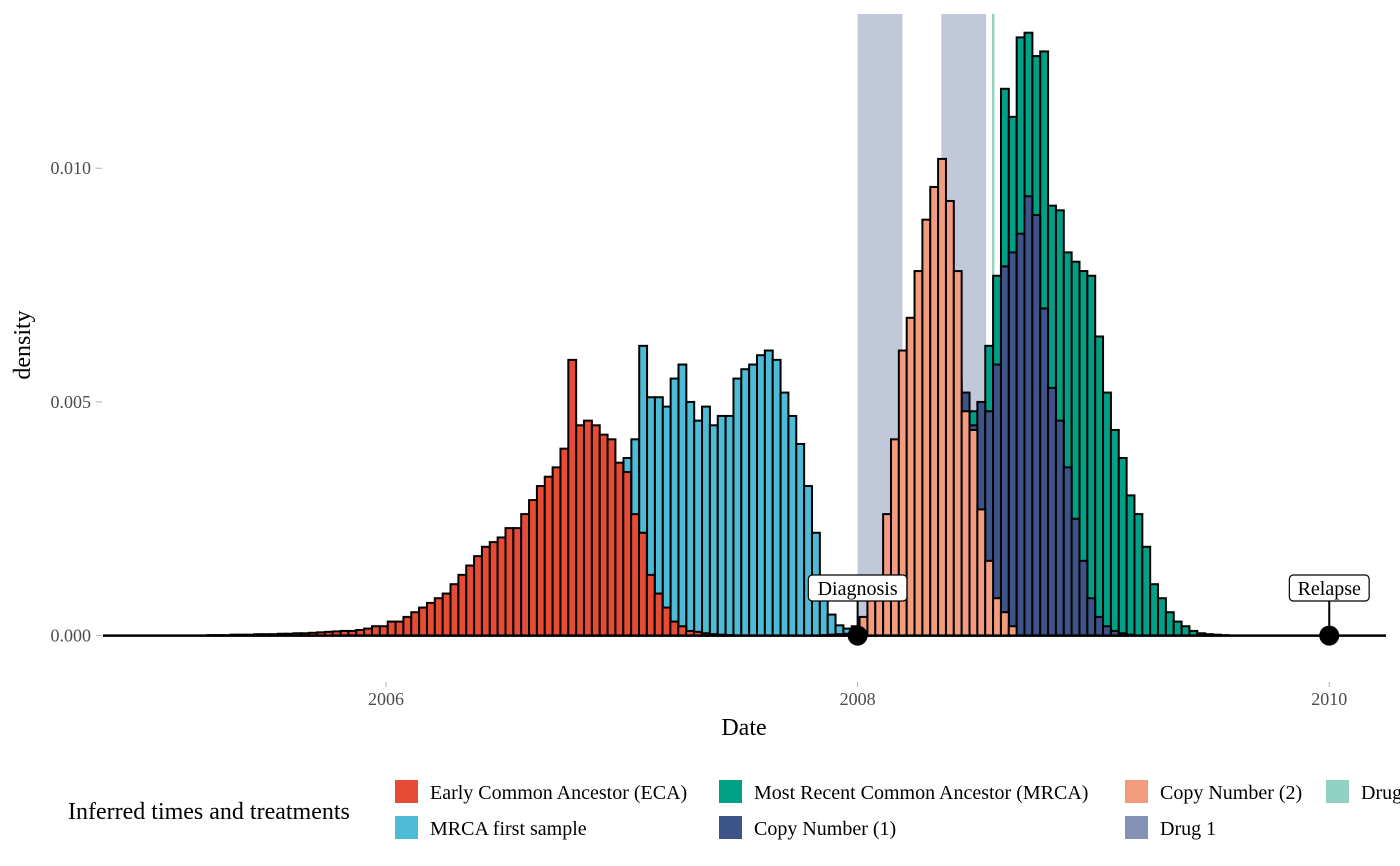 This screenshot has width=1400, height=866. I want to click on event-label: Diagnosis, so click(858, 589).